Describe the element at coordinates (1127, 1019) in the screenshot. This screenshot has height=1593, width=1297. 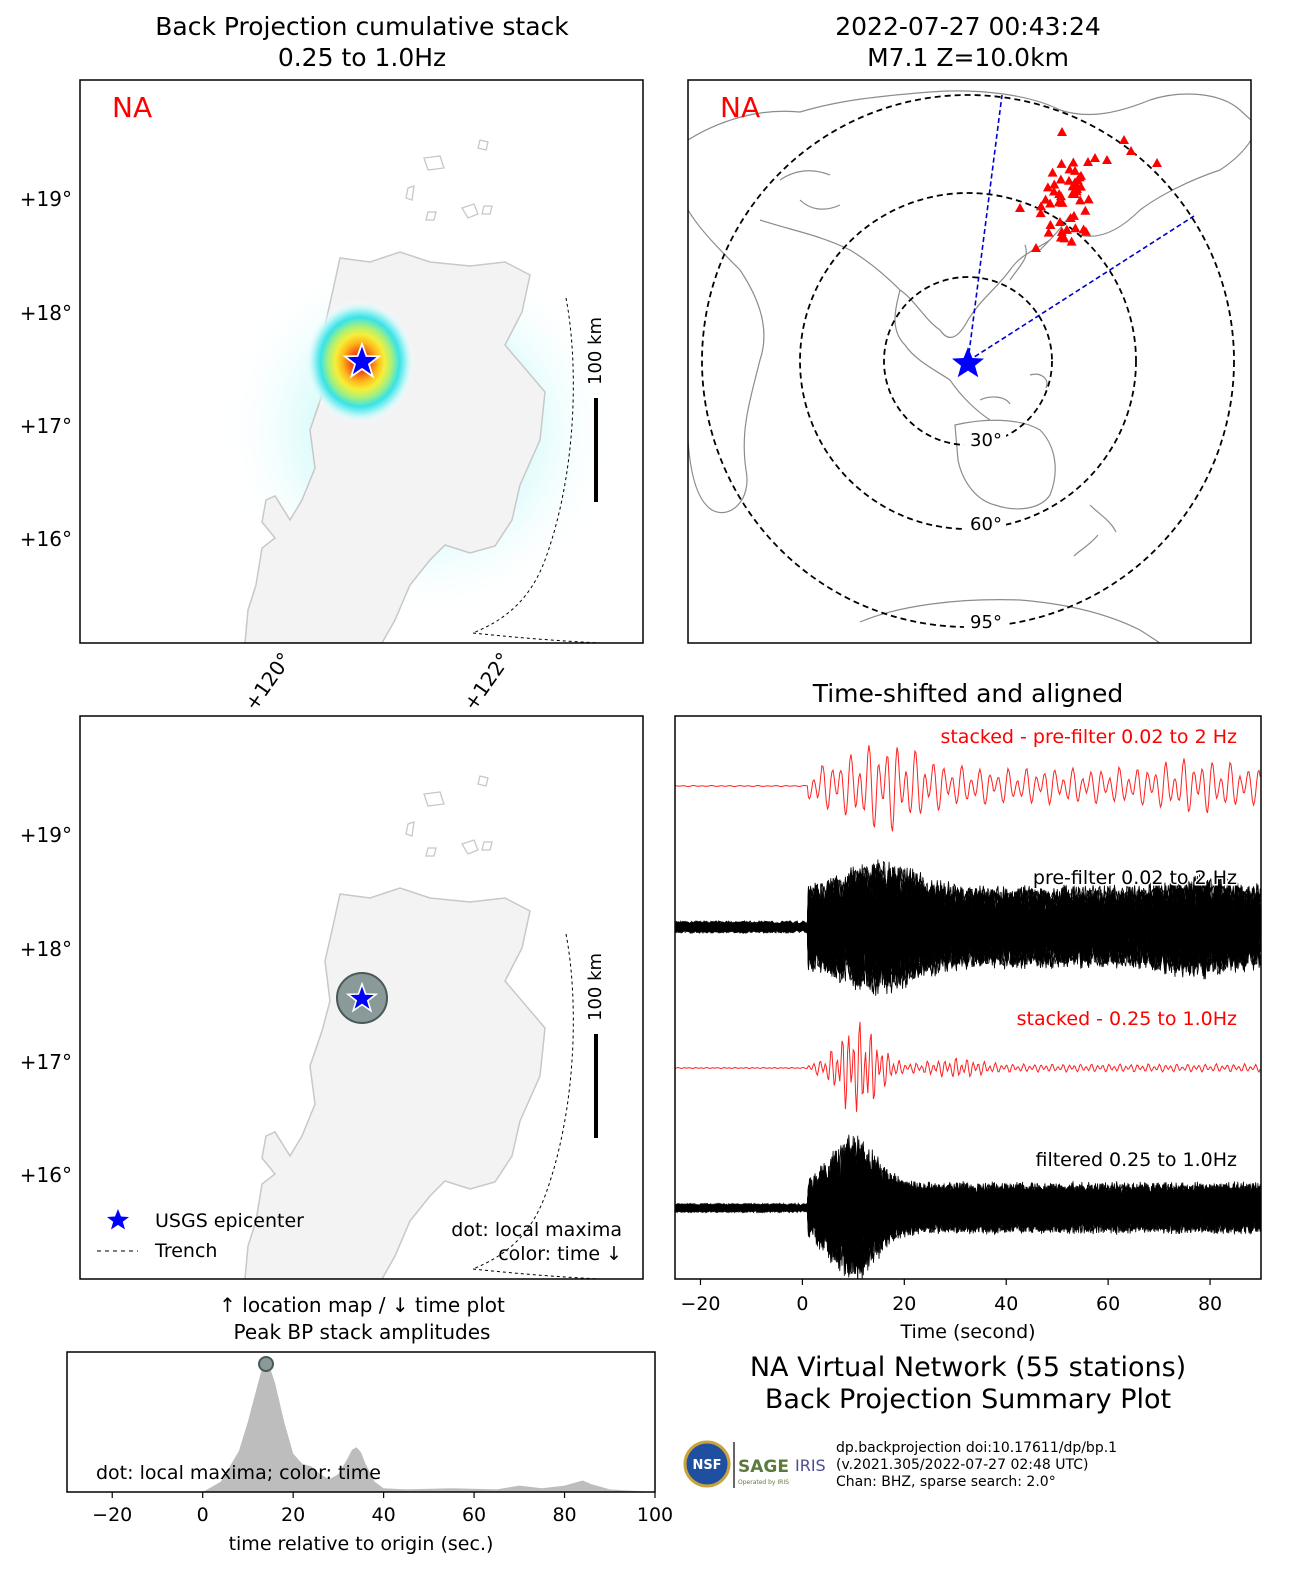
I see `series-label-stacked-filtered: stacked - 0.25 to 1.0Hz` at that location.